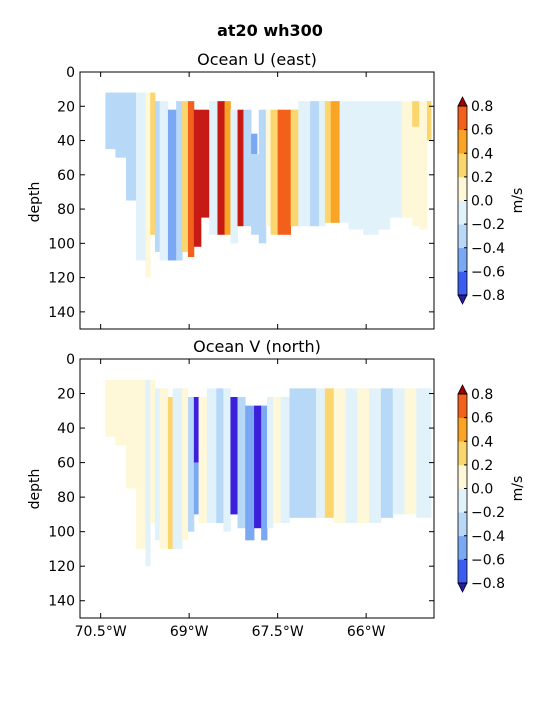 The width and height of the screenshot is (540, 720). Describe the element at coordinates (482, 490) in the screenshot. I see `colorbar-tick-label: 0.0` at that location.